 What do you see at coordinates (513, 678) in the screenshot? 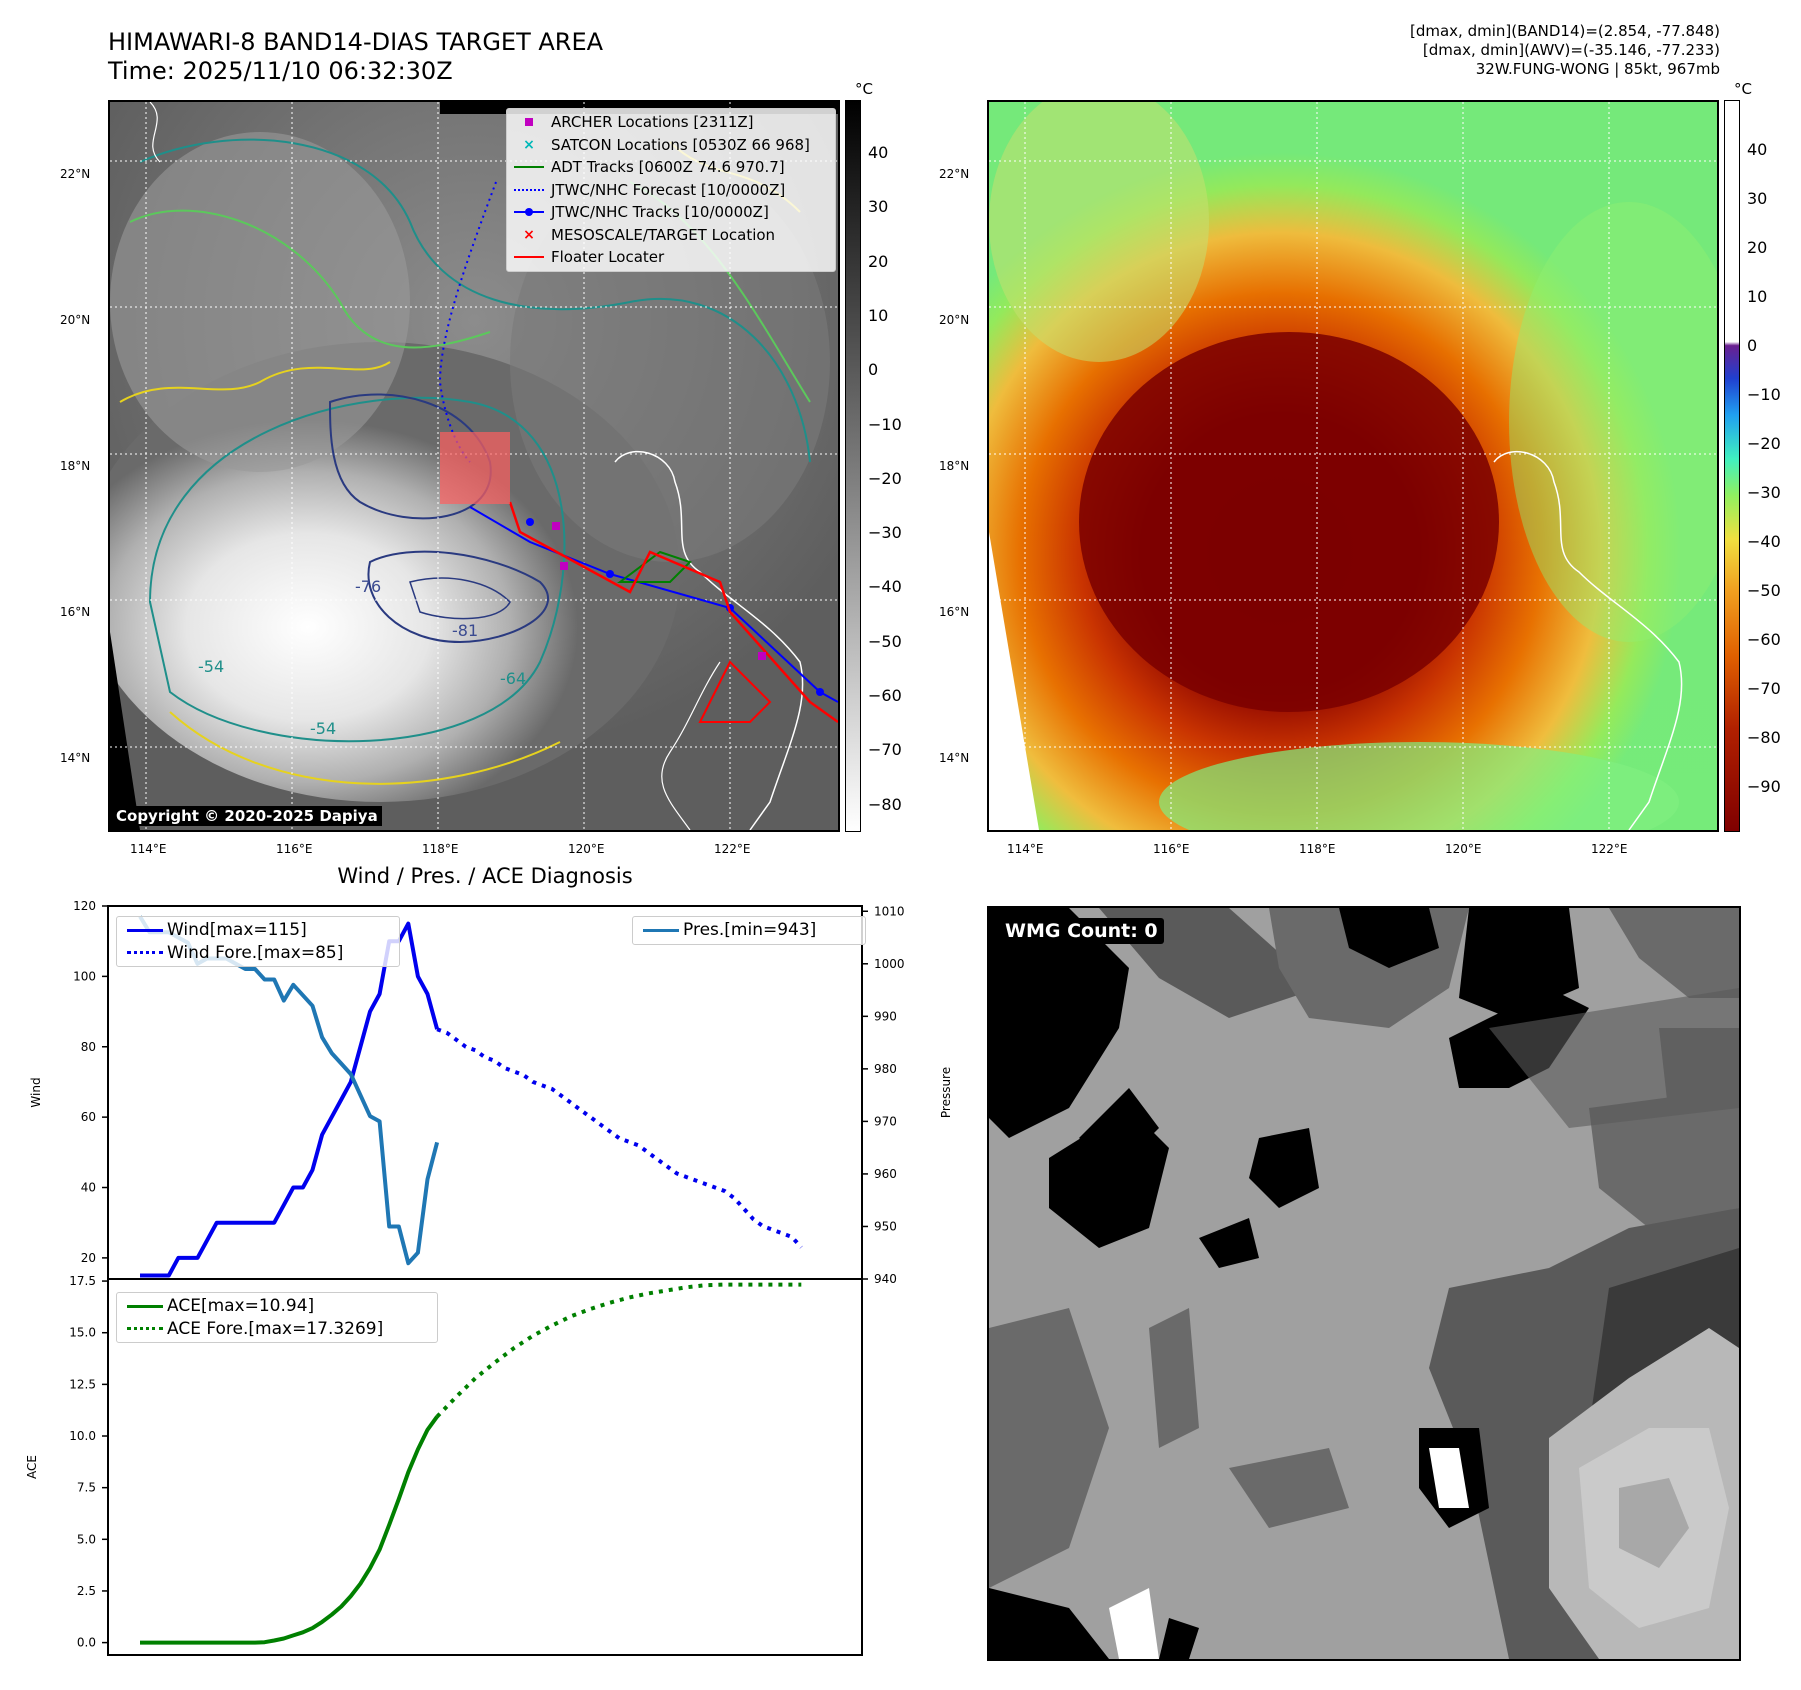
I see `contour-label-64: -64` at bounding box center [513, 678].